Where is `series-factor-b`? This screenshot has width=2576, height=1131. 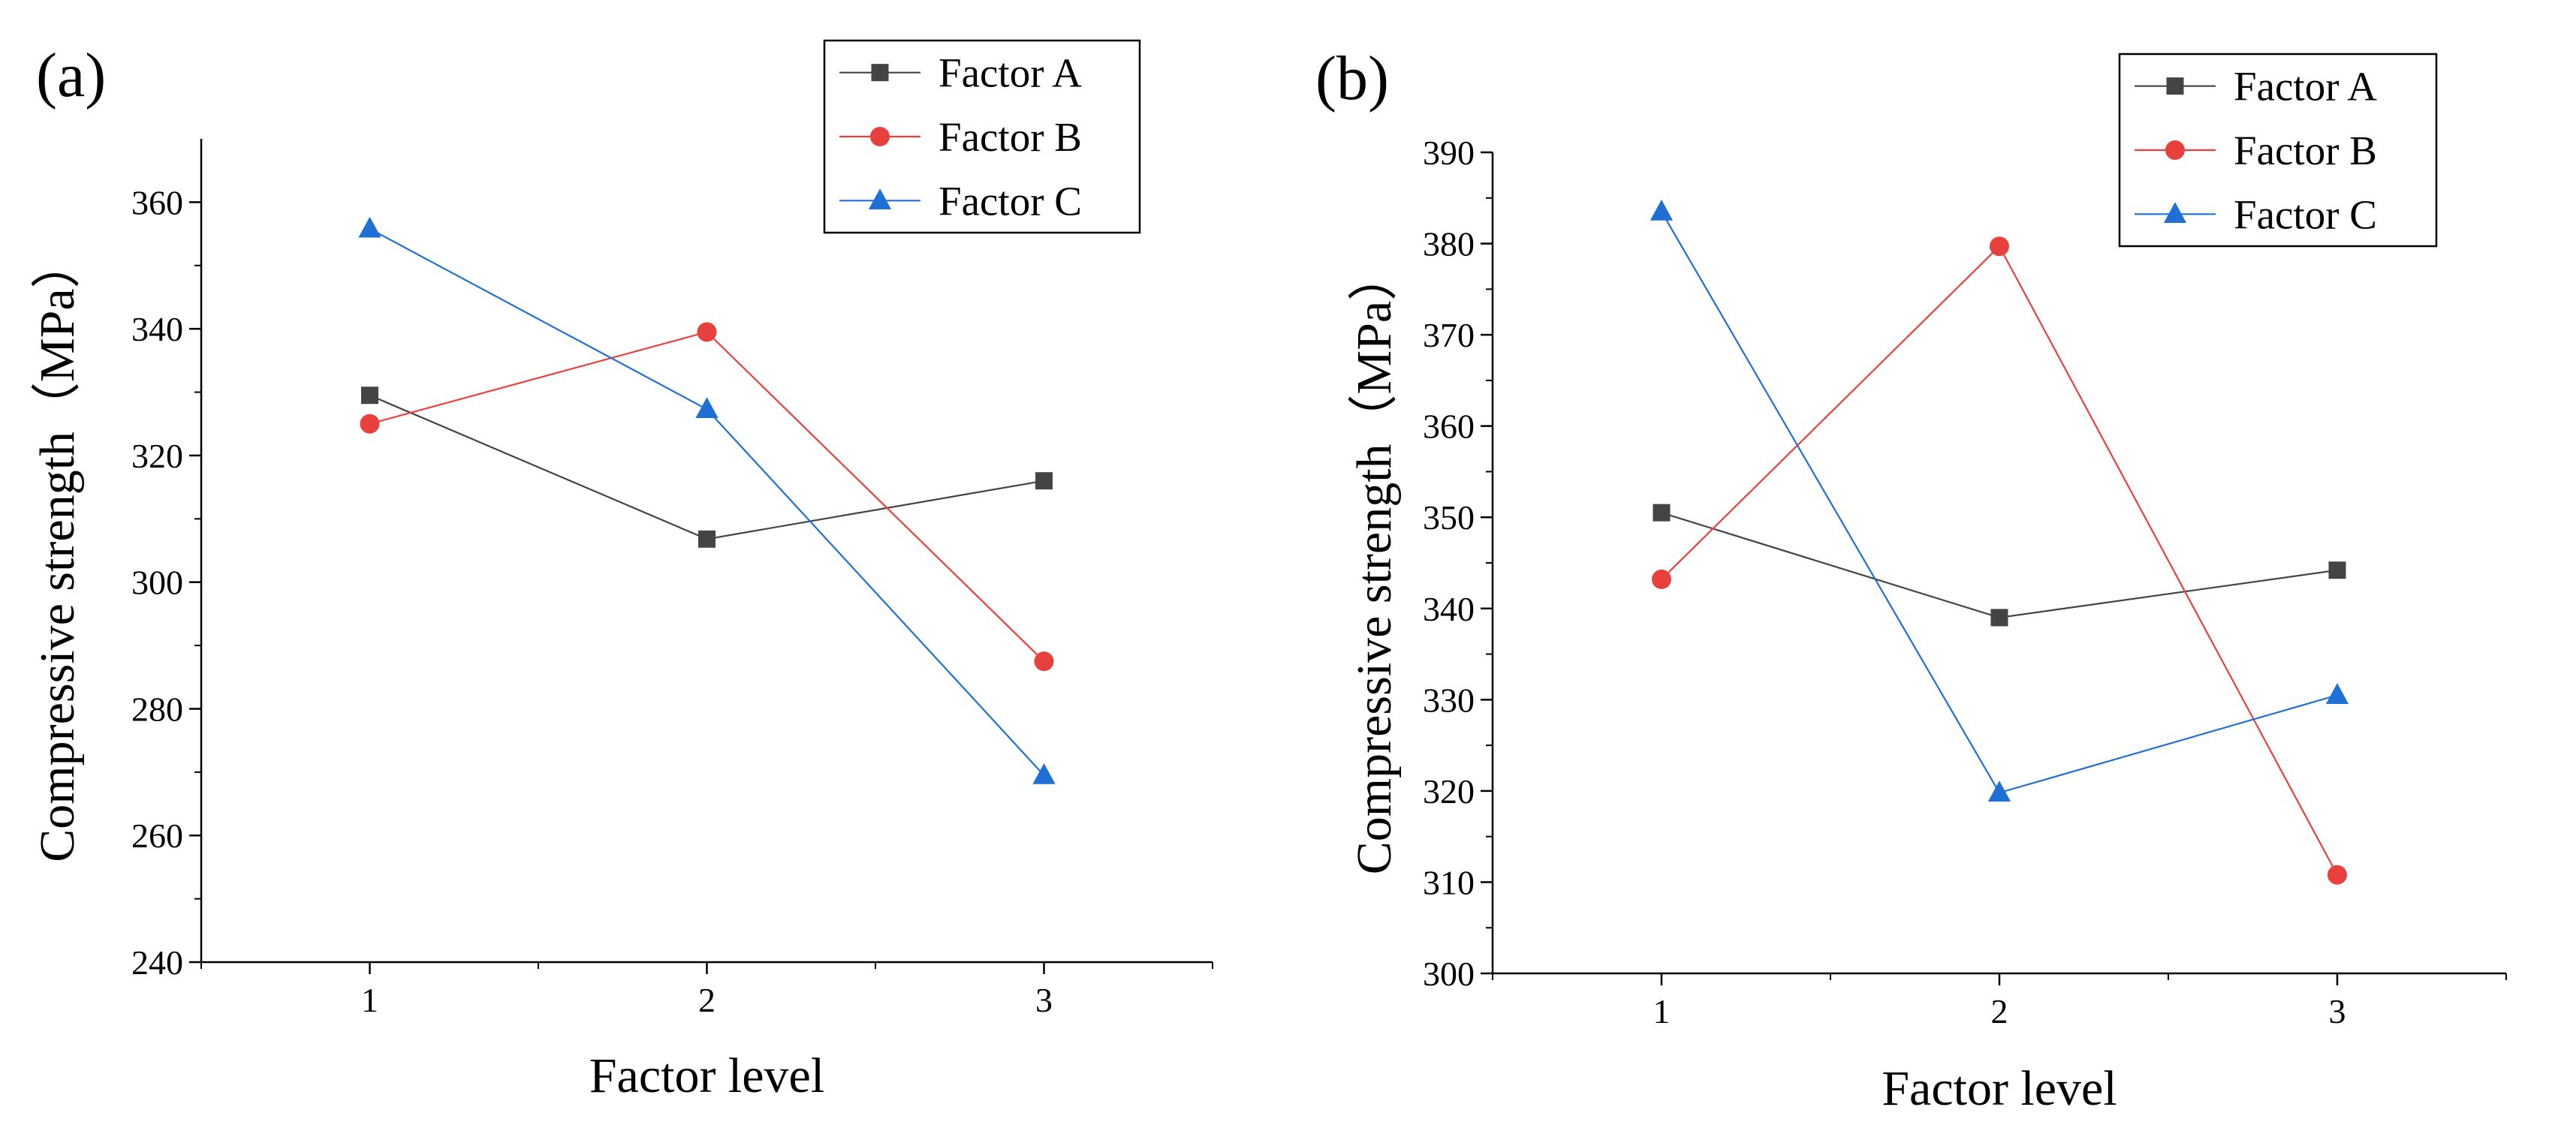
series-factor-b is located at coordinates (707, 497).